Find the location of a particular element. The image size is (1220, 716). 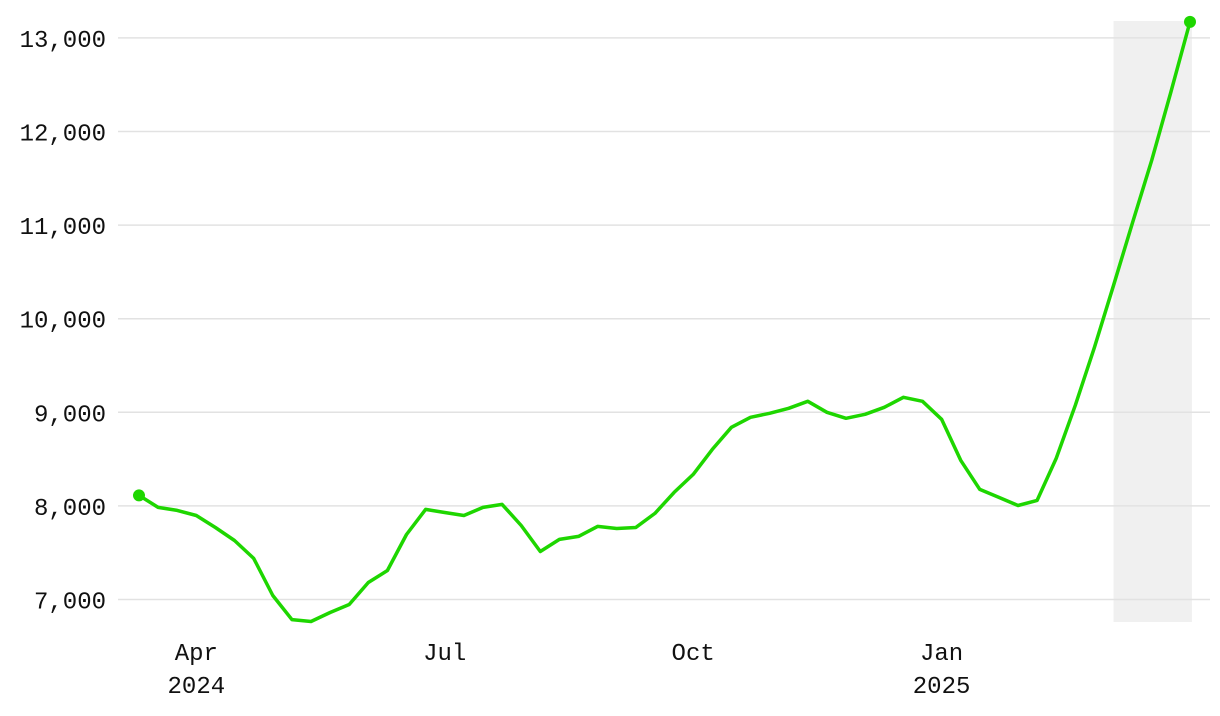

y-tick-label: 9,000 is located at coordinates (70, 415).